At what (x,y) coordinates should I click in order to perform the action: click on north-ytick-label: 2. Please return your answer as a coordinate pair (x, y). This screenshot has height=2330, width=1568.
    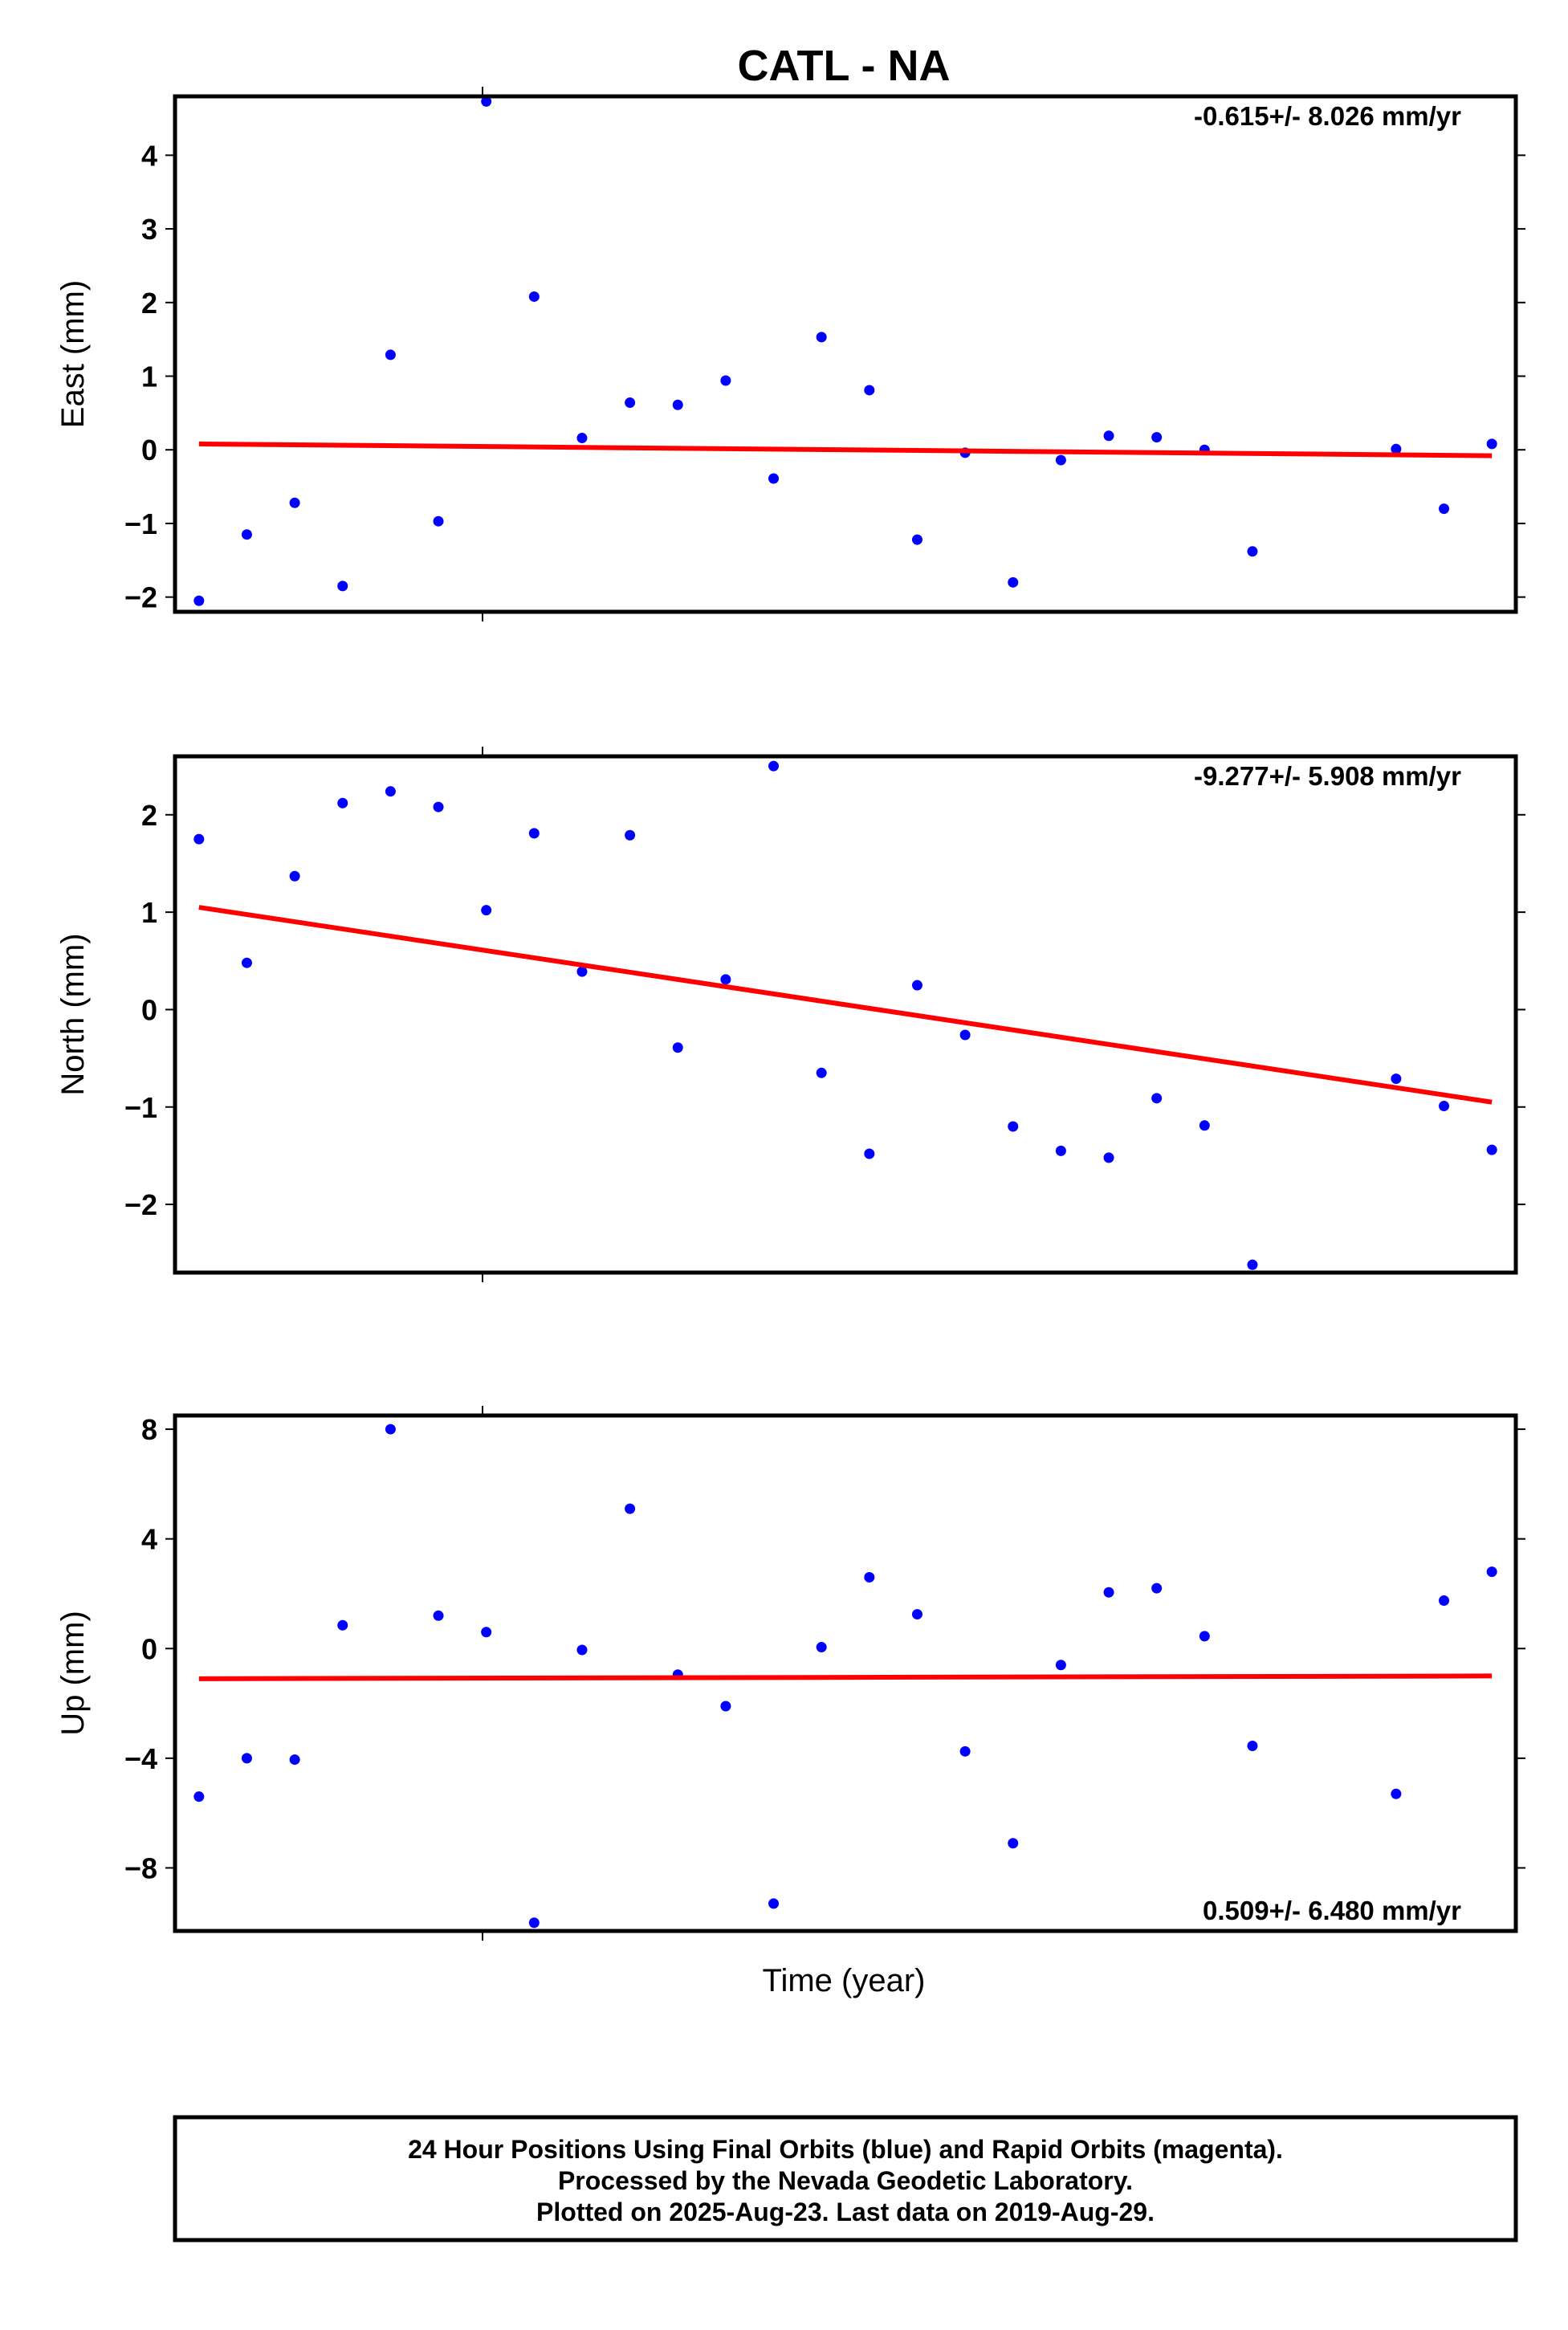
    Looking at the image, I should click on (149, 815).